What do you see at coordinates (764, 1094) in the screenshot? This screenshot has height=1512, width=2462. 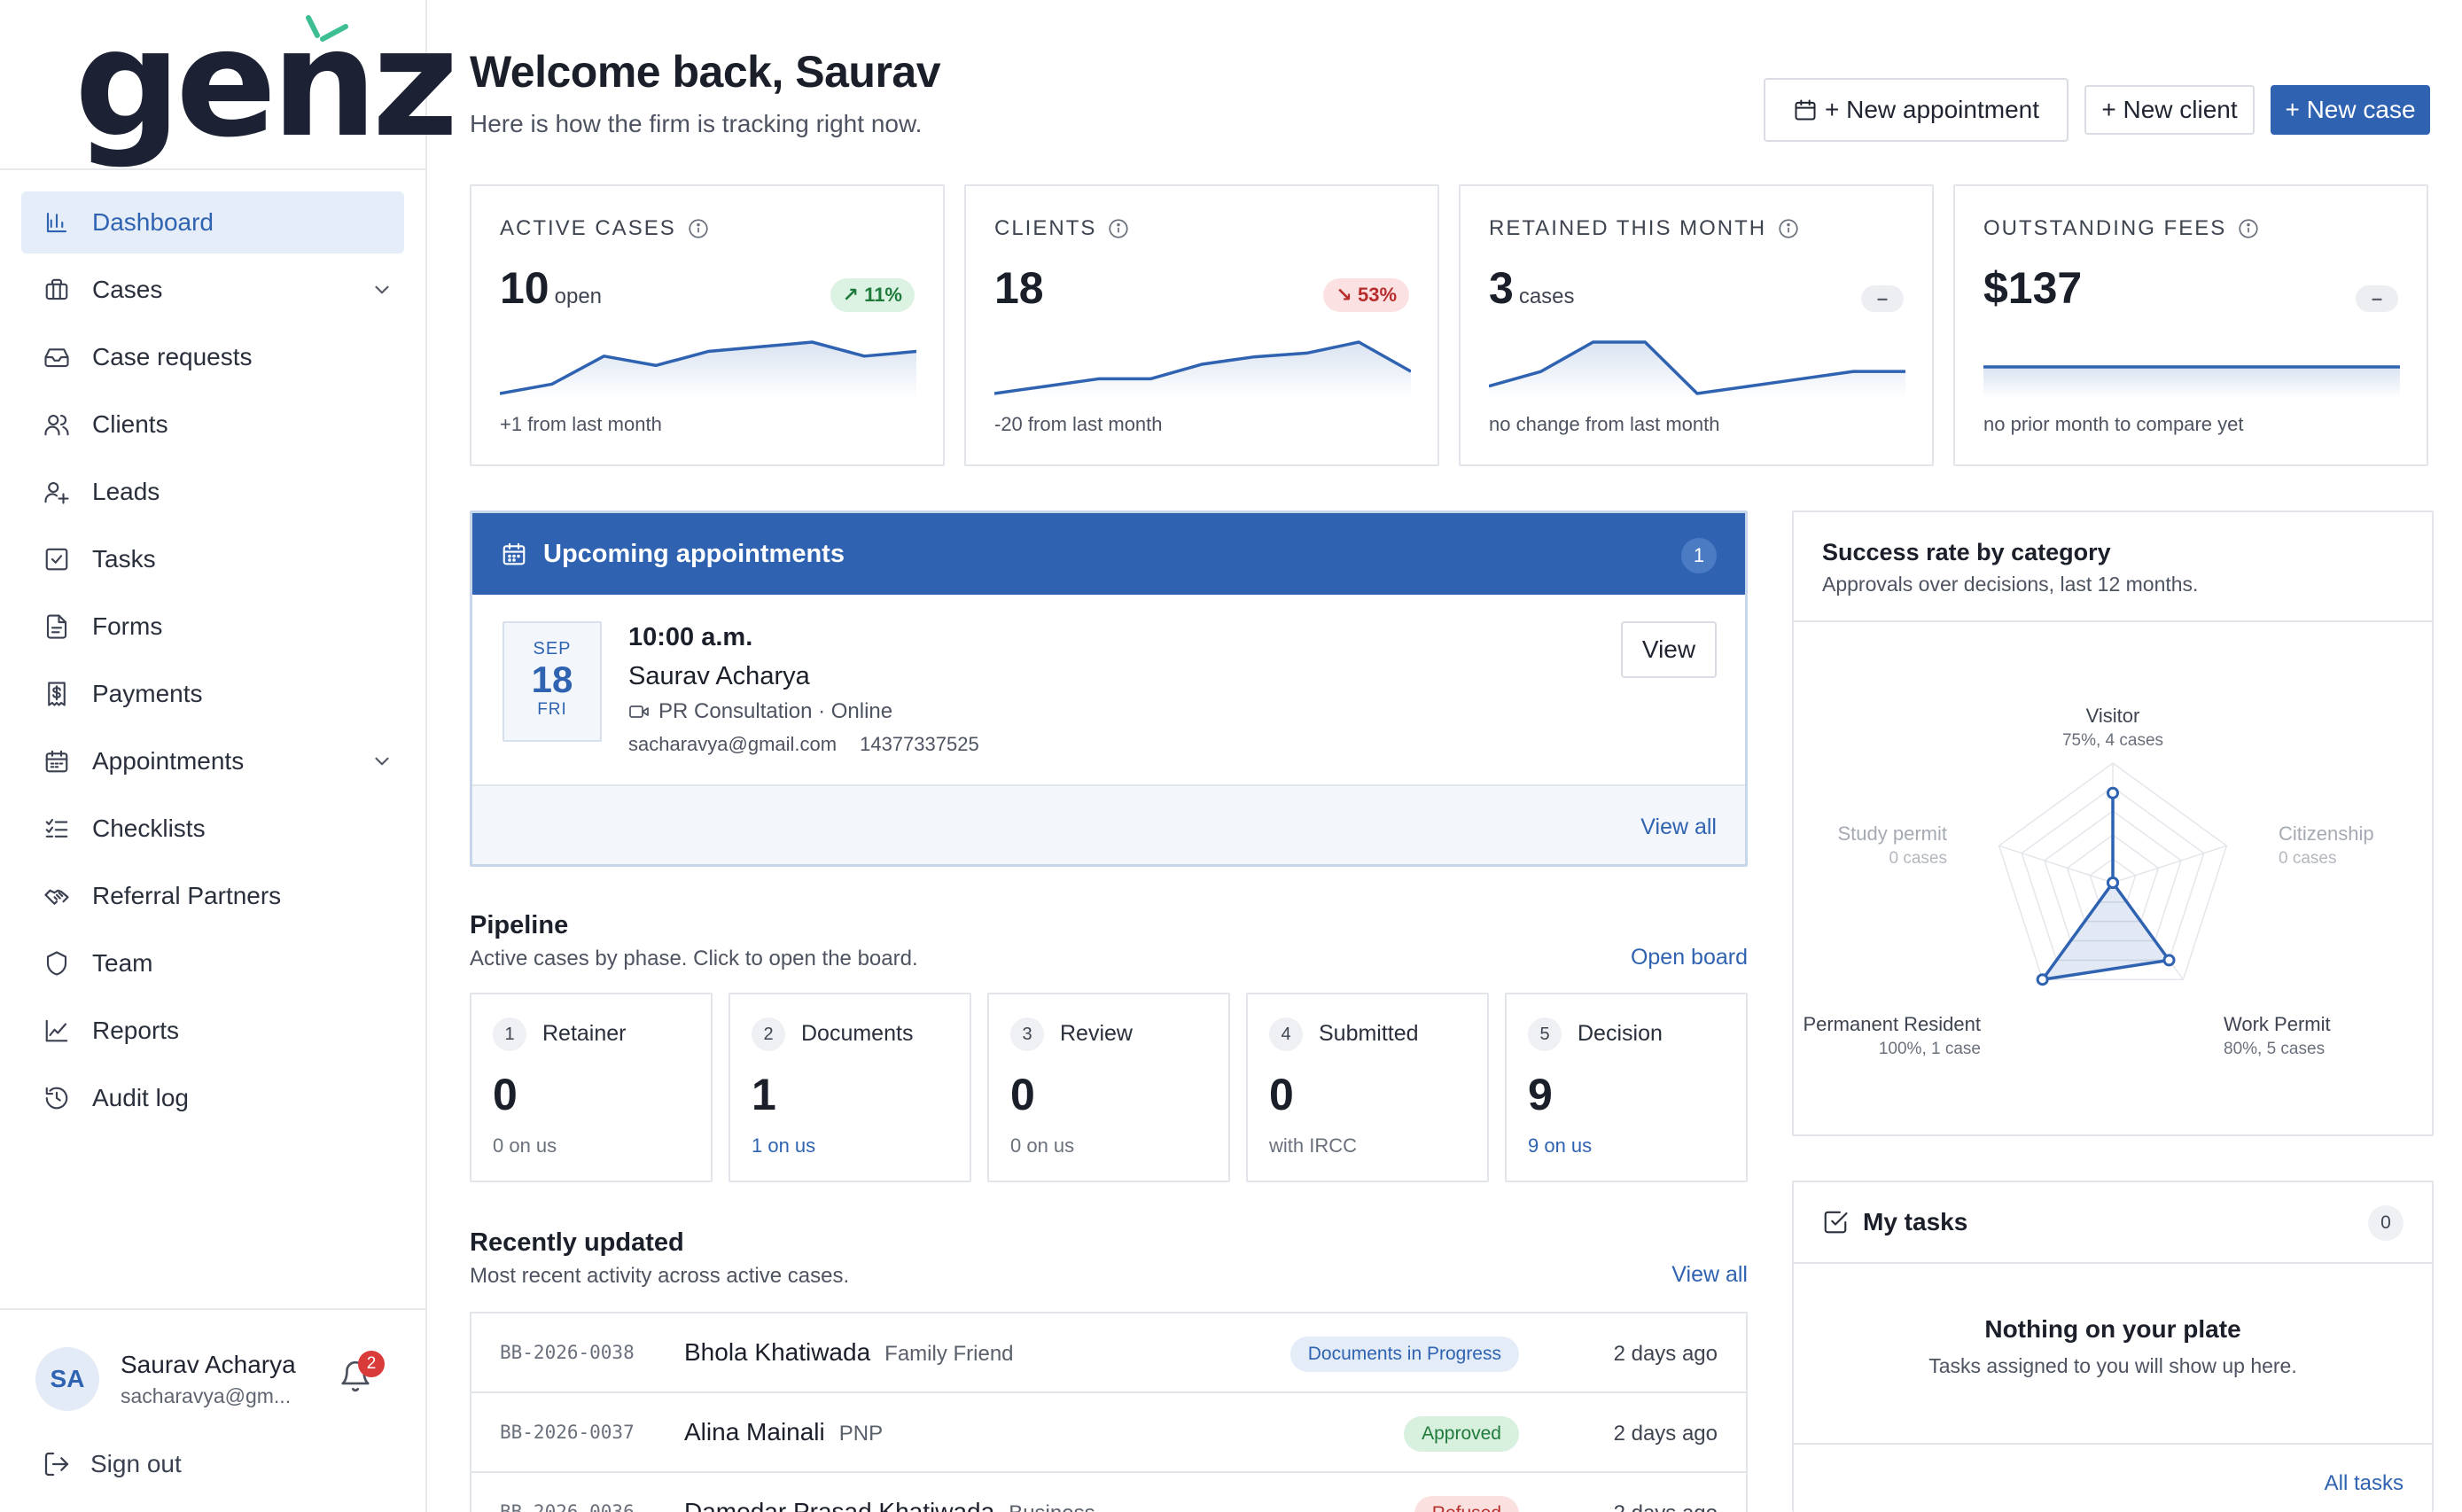 I see `phase-count: 1` at bounding box center [764, 1094].